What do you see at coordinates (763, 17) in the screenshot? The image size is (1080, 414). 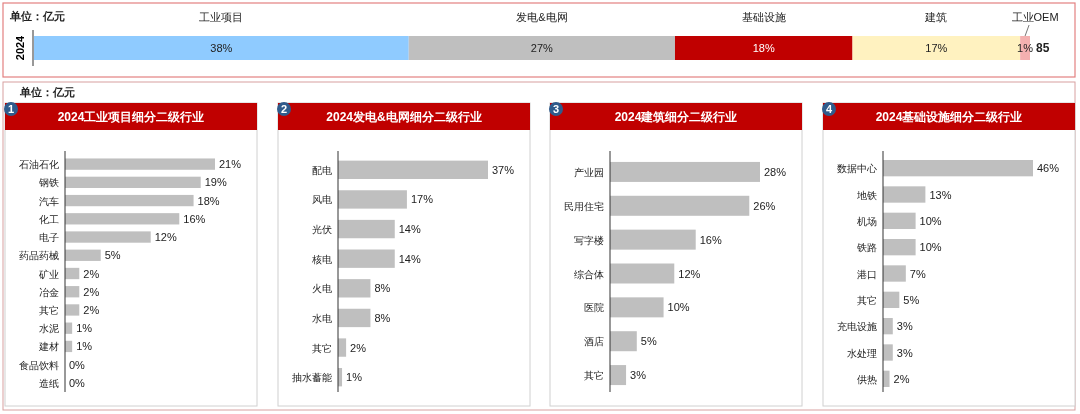 I see `series-label: 基础设施` at bounding box center [763, 17].